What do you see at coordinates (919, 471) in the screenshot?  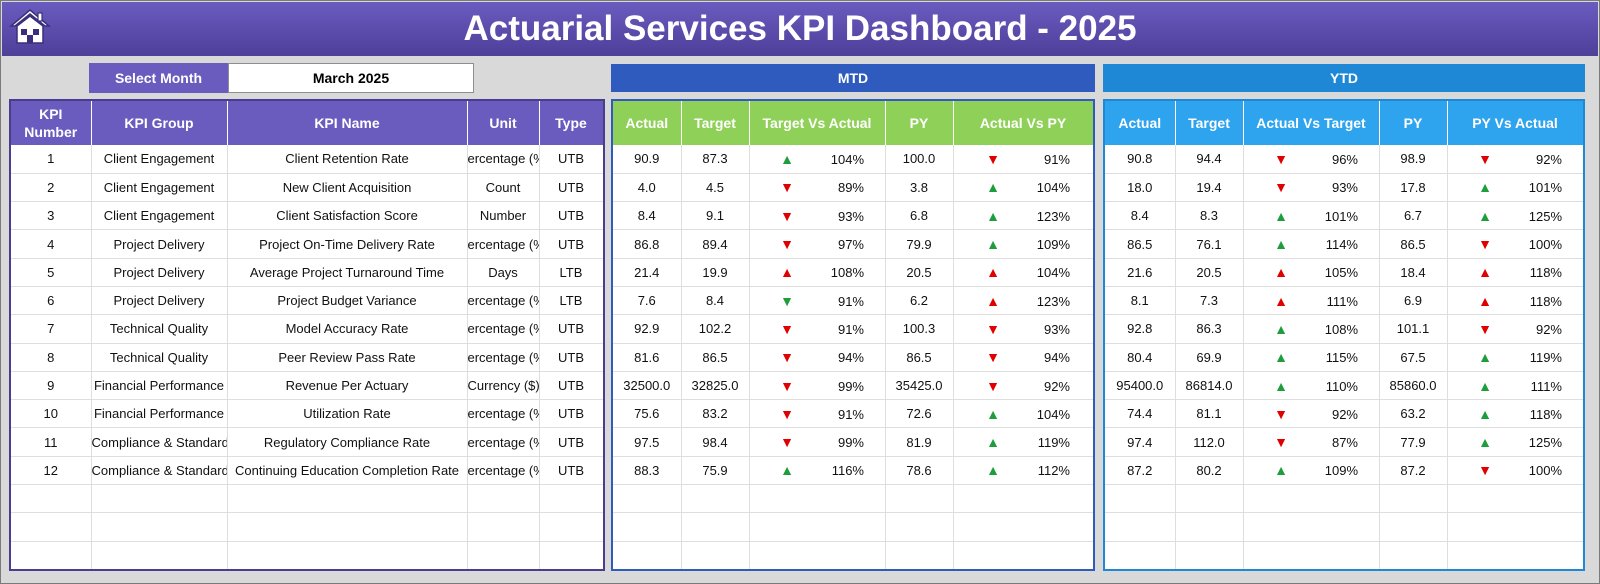 I see `mtd-py-cell: 78.6` at bounding box center [919, 471].